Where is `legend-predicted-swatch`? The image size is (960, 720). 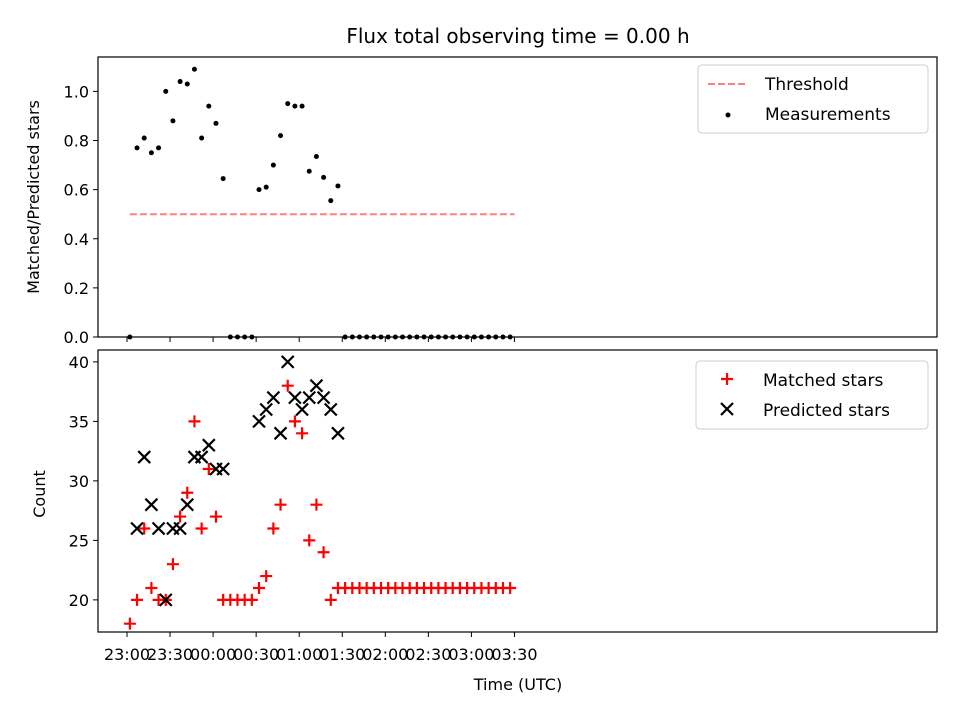
legend-predicted-swatch is located at coordinates (727, 409).